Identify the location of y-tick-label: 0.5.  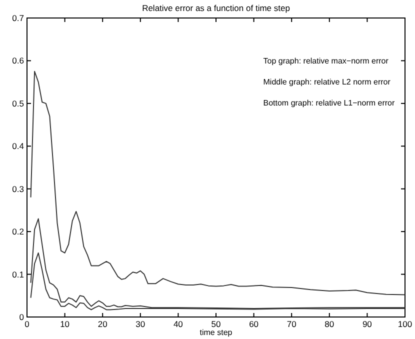
(18, 103).